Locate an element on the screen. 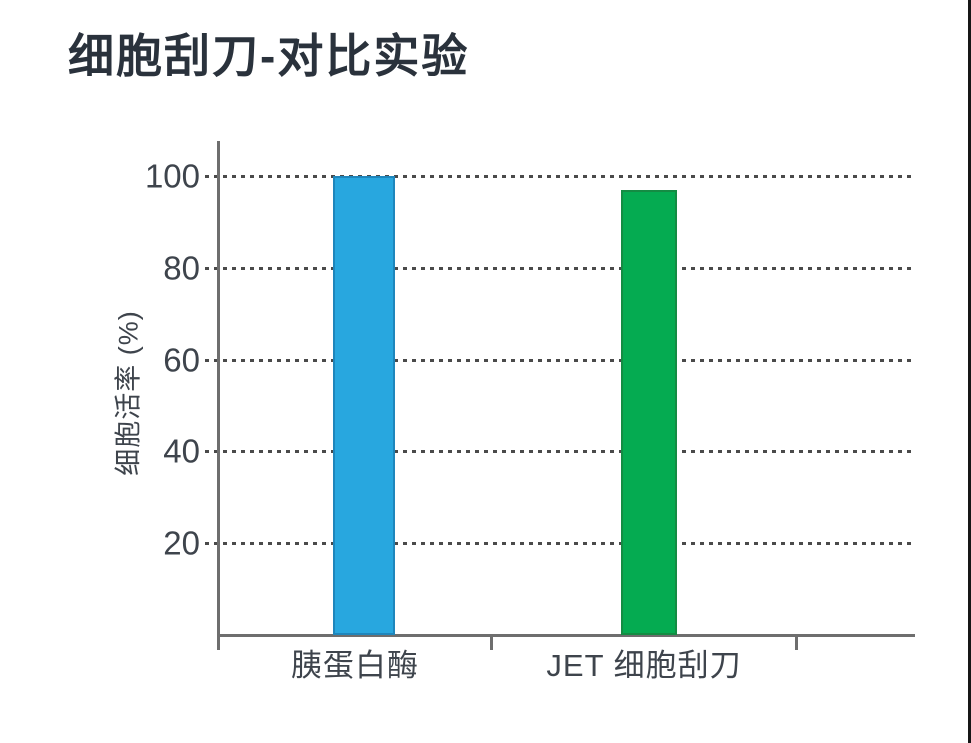 The width and height of the screenshot is (971, 743). y-tick-label-80: 80 is located at coordinates (181, 268).